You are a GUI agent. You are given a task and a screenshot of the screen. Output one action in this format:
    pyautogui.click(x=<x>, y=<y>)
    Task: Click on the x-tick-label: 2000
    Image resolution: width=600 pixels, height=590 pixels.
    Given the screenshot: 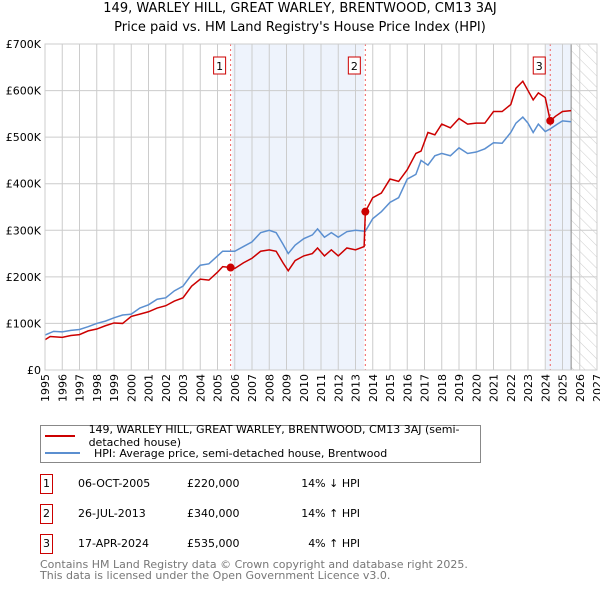 What is the action you would take?
    pyautogui.click(x=131, y=388)
    